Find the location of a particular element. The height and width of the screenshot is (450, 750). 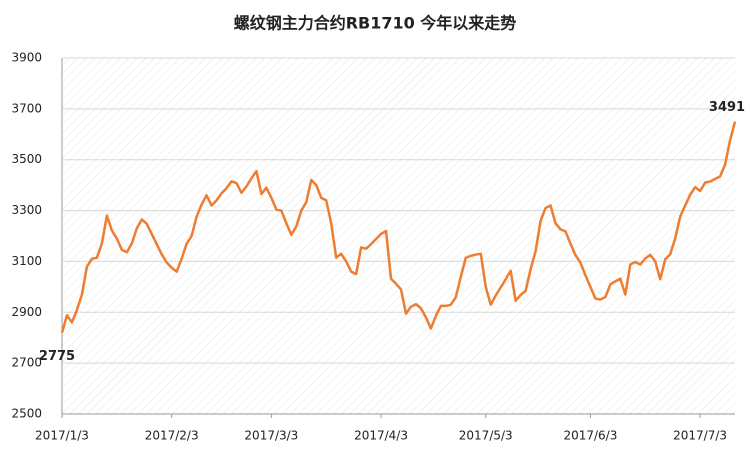

y-tick-label: 3900 is located at coordinates (26, 58).